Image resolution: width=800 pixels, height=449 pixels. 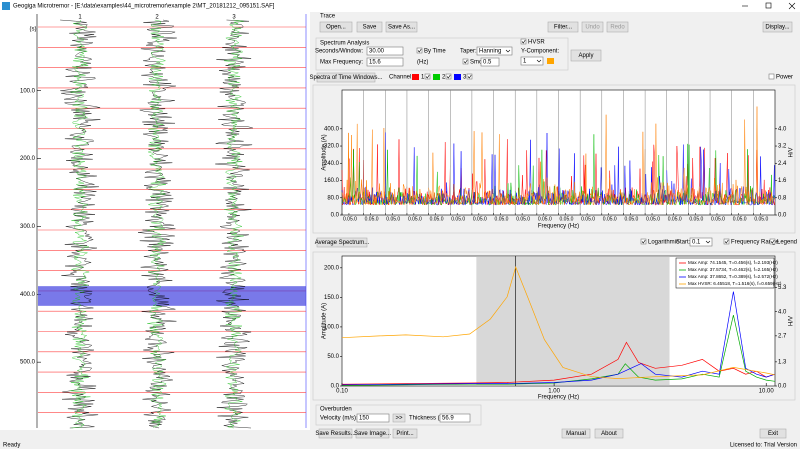 I want to click on overburden-group, so click(x=398, y=415).